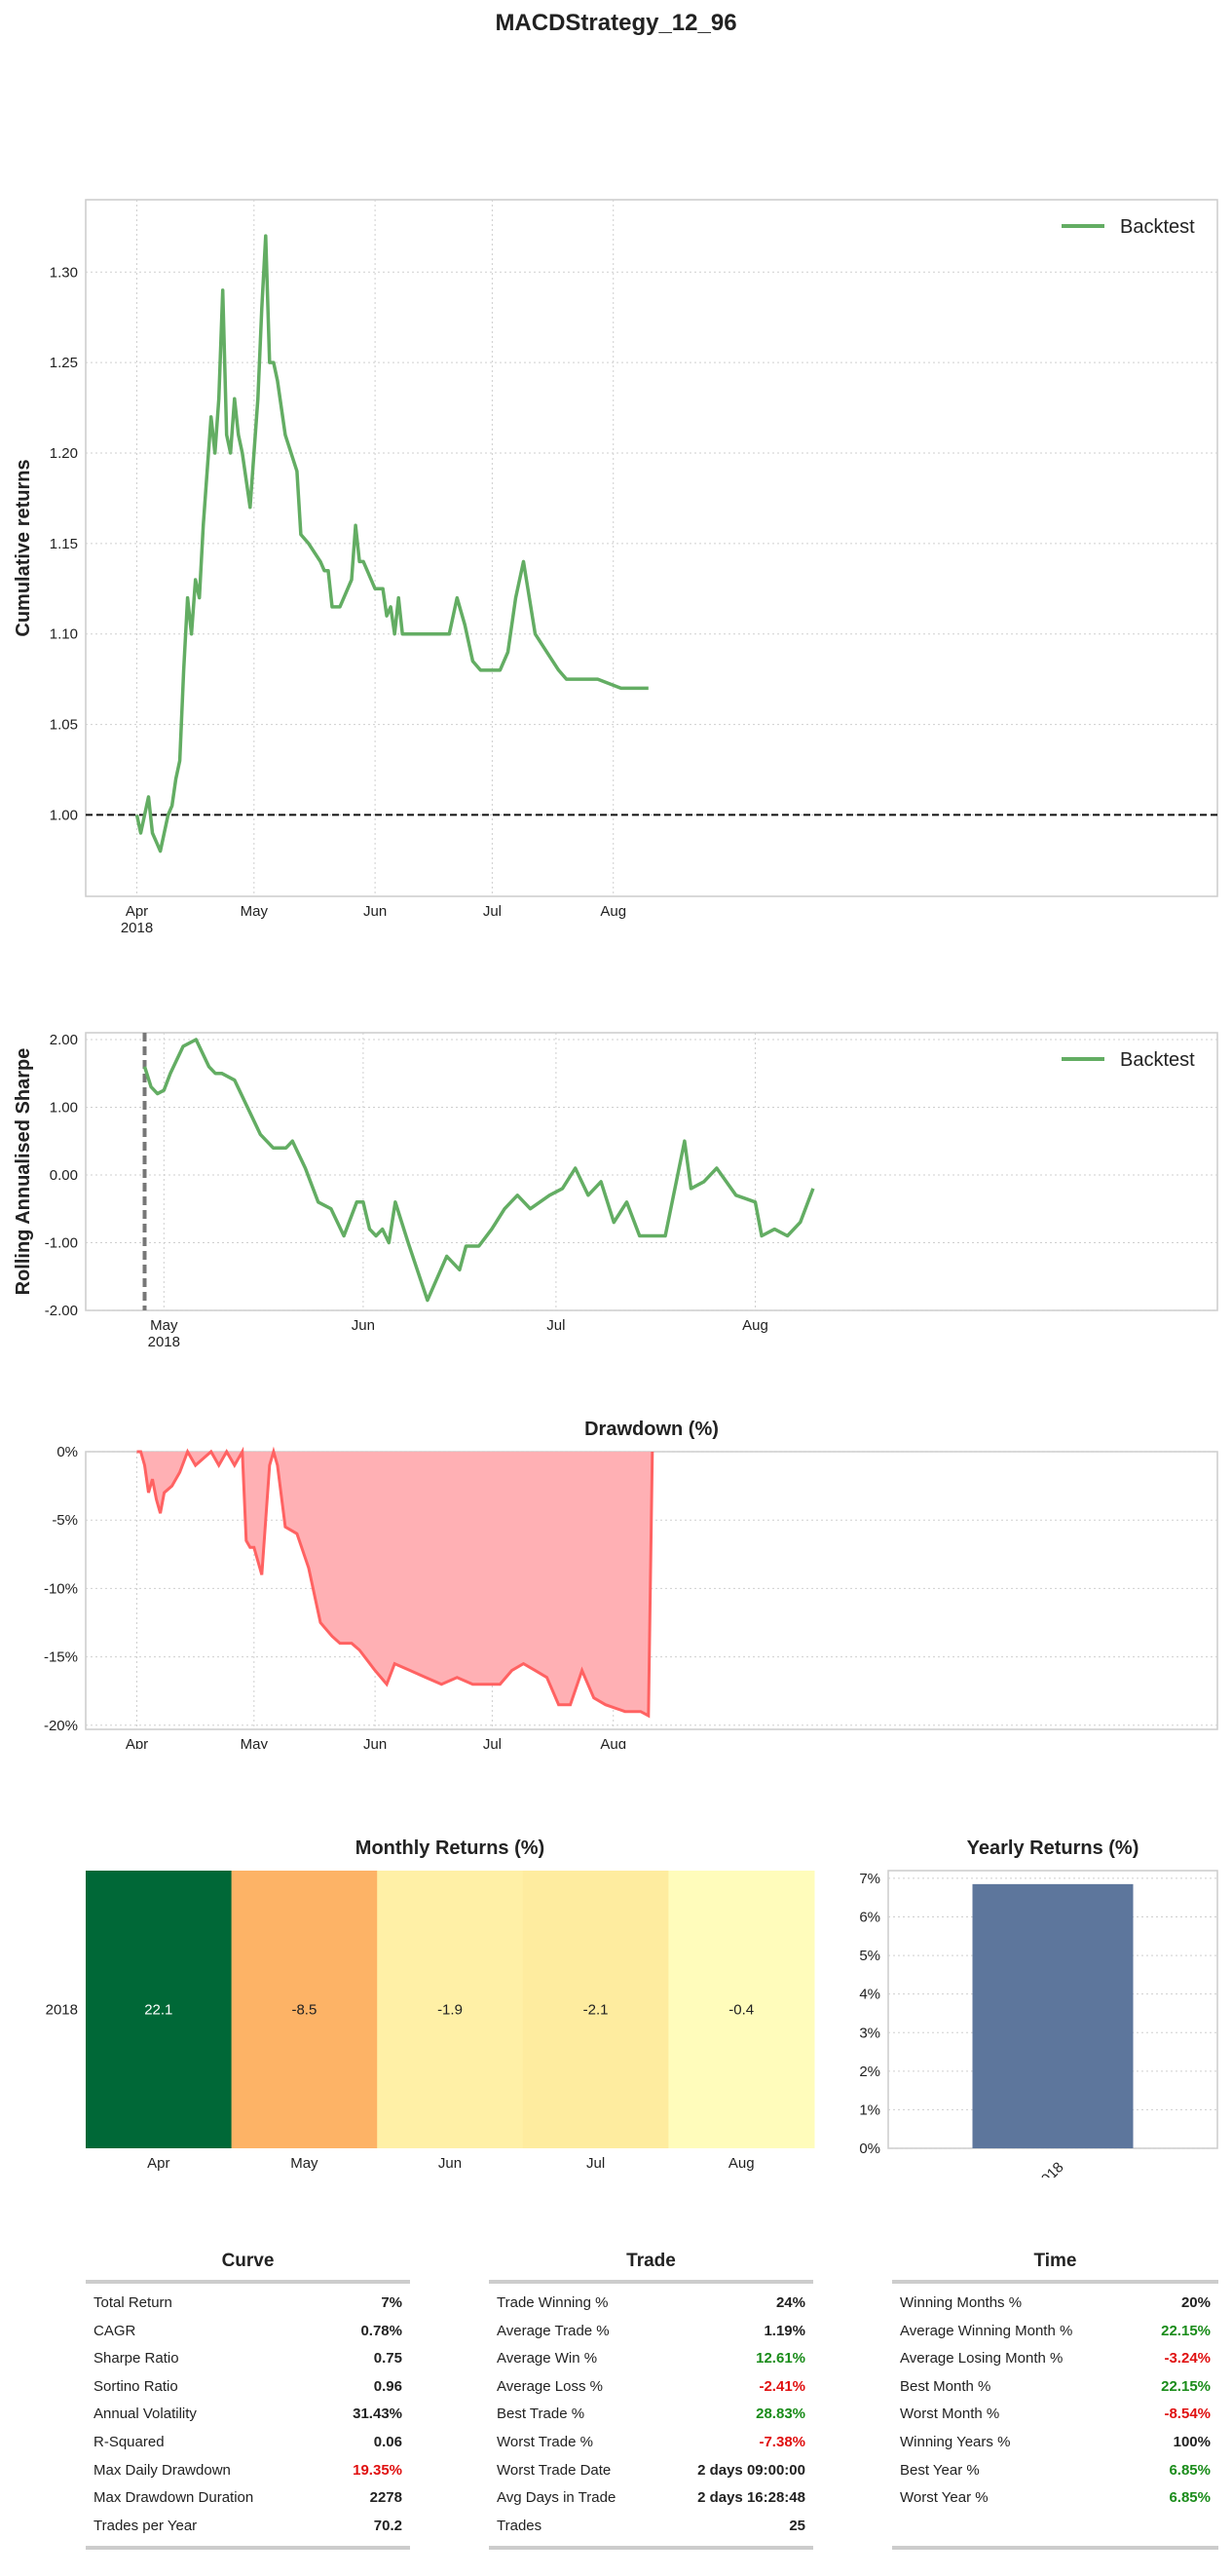 The width and height of the screenshot is (1232, 2576). I want to click on y-tick-label: 6%, so click(869, 1918).